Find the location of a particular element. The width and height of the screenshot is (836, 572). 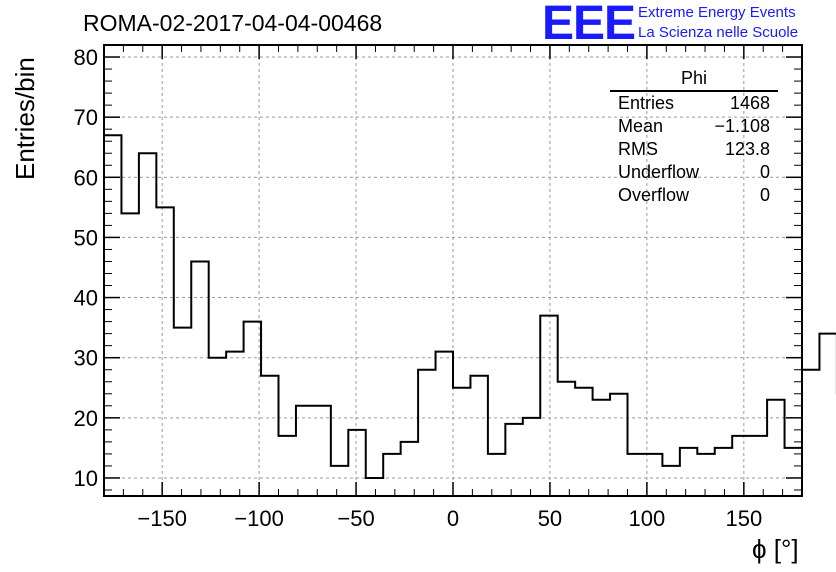

x-tick-label: 100 is located at coordinates (647, 518).